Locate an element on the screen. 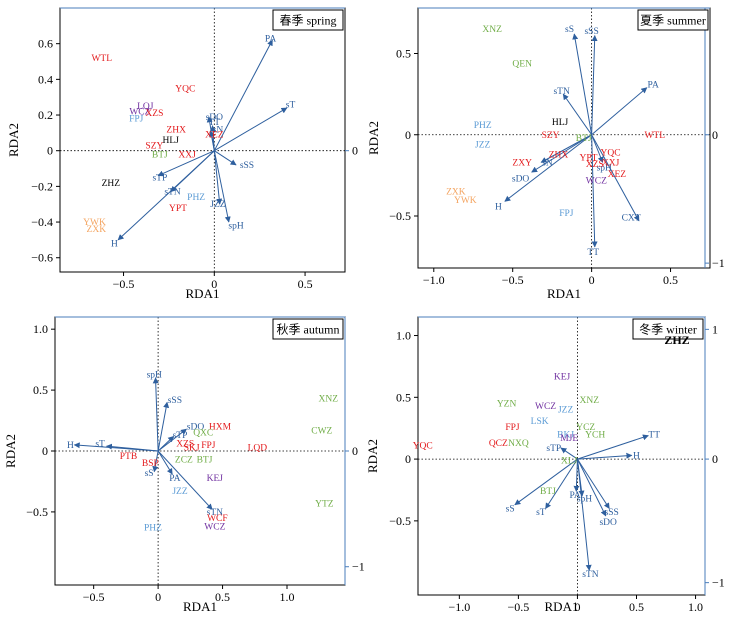  env-arrow-label: sSS is located at coordinates (247, 166).